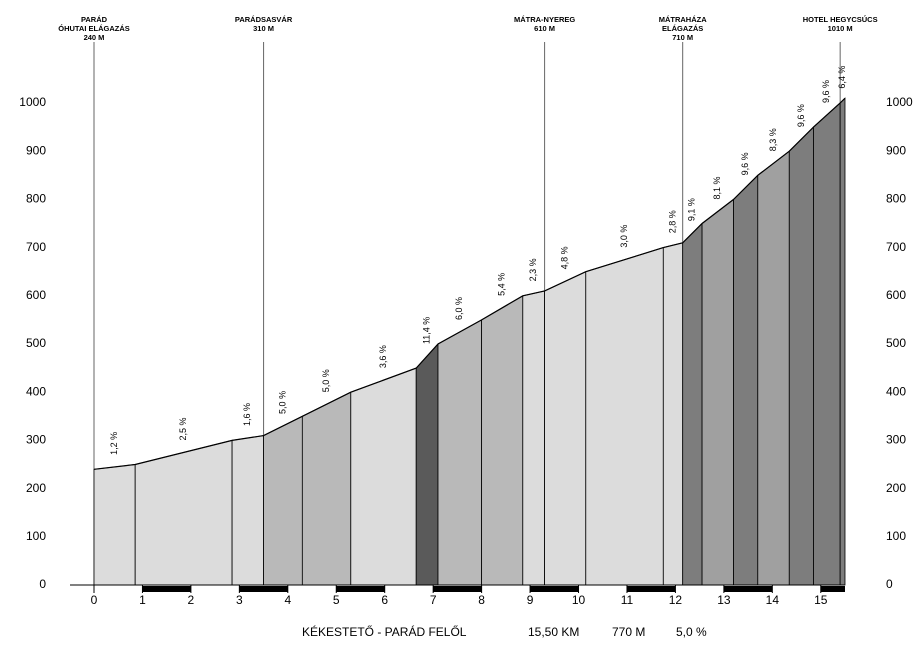 This screenshot has width=924, height=651. I want to click on y-tick-label-left: 700, so click(36, 247).